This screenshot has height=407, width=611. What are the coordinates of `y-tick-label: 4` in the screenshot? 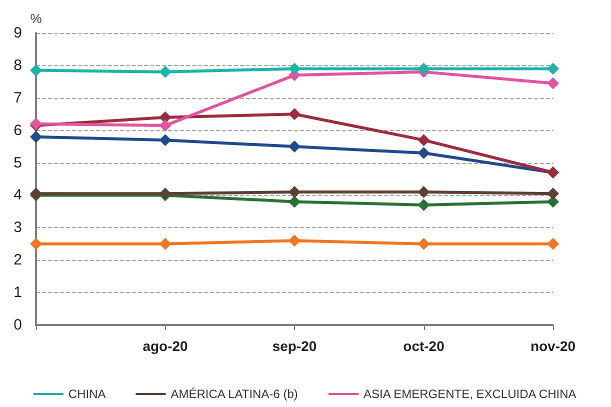 It's located at (18, 195).